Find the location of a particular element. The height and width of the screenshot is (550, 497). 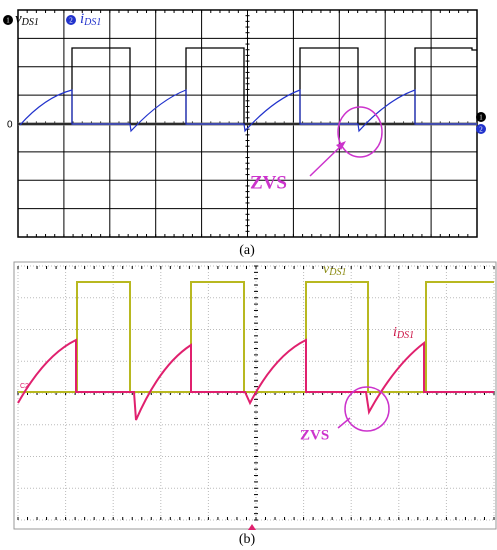

current-label: iDS1 is located at coordinates (403, 333).